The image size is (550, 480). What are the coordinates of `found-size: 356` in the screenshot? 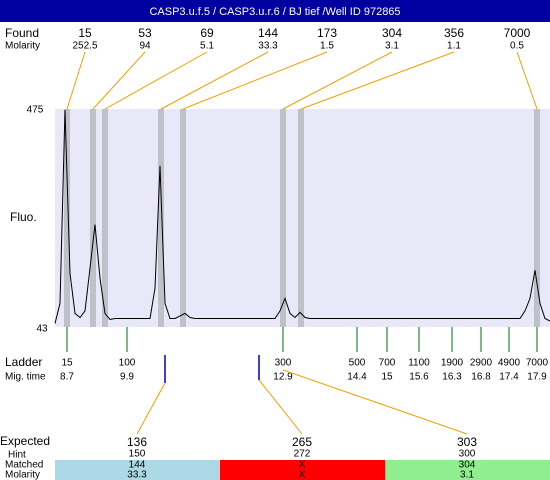 It's located at (454, 33).